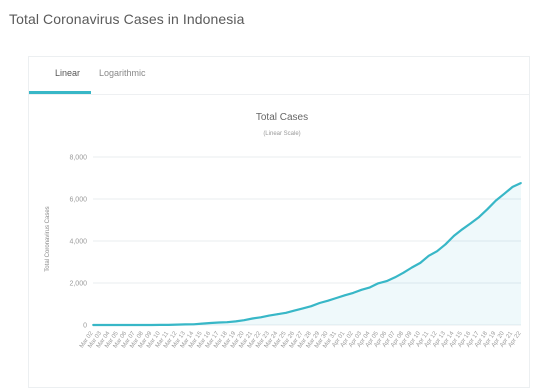 The height and width of the screenshot is (390, 536). I want to click on active-tab-indicator, so click(60, 92).